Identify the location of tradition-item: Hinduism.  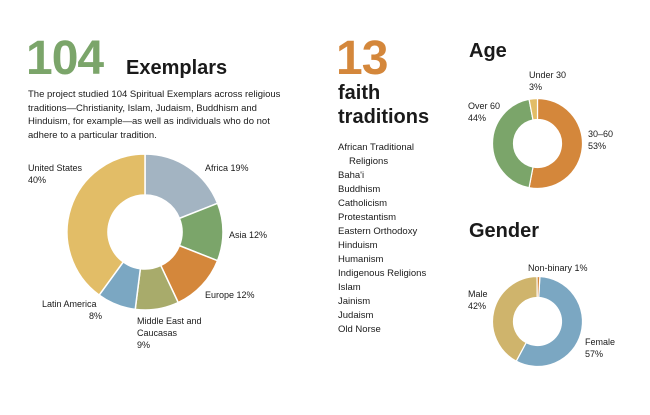
(358, 245).